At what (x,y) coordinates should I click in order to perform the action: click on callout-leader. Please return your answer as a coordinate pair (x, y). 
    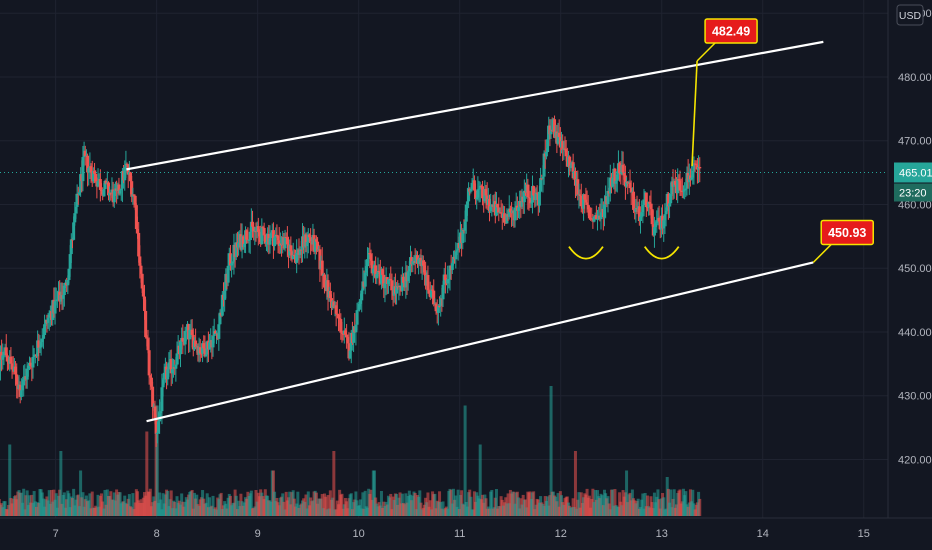
    Looking at the image, I should click on (707, 51).